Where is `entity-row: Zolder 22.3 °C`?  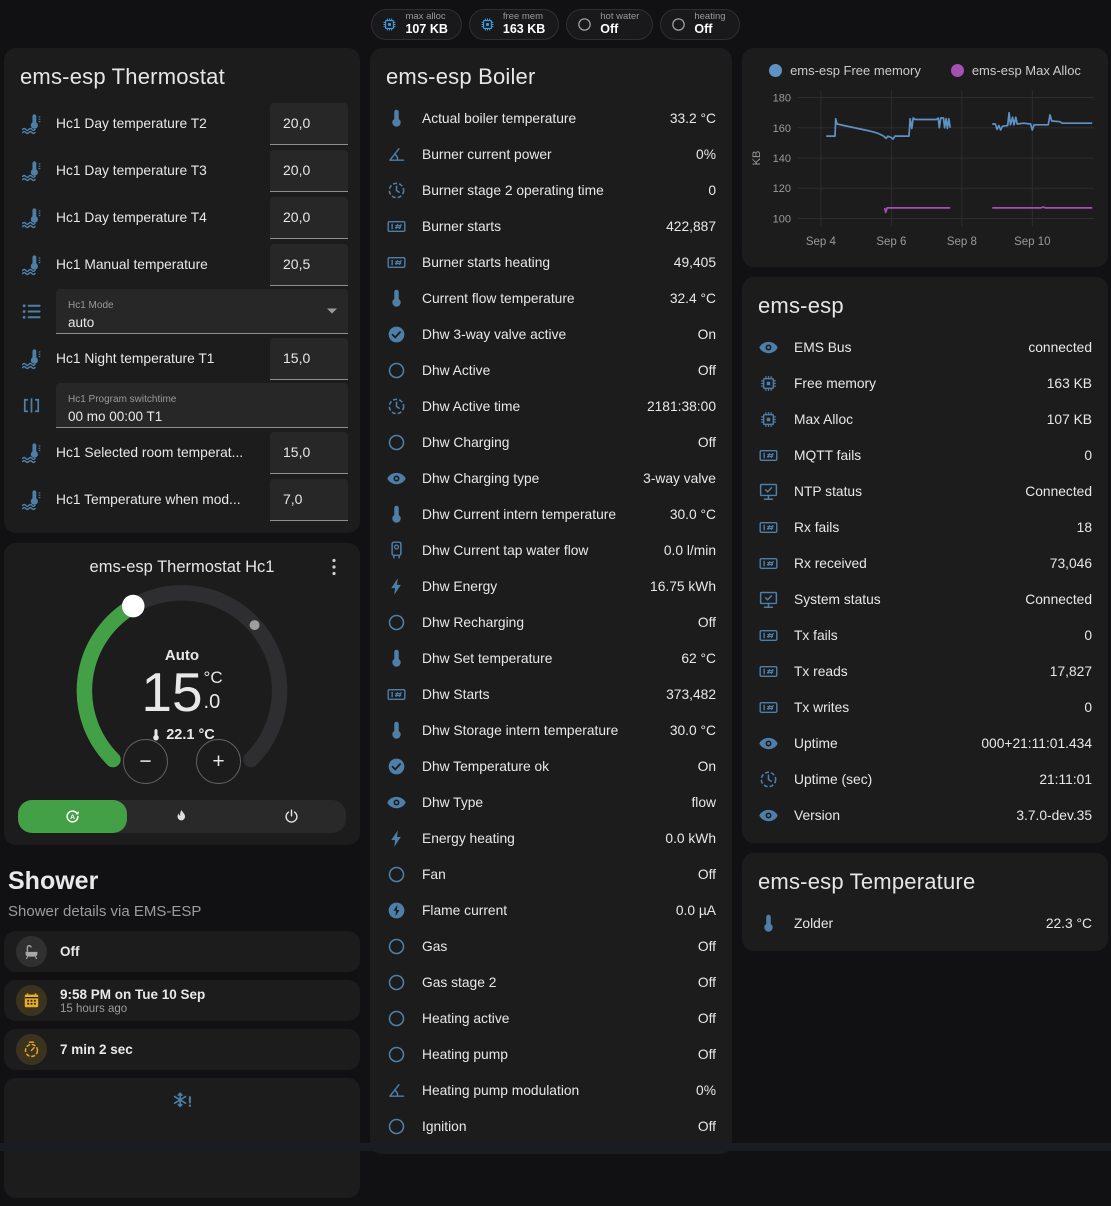
entity-row: Zolder 22.3 °C is located at coordinates (925, 923).